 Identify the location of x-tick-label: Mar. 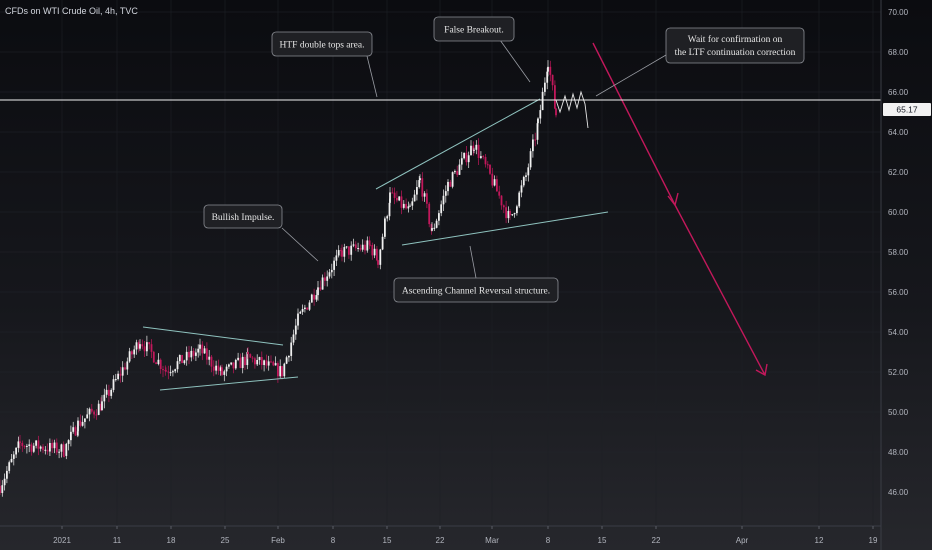
(492, 540).